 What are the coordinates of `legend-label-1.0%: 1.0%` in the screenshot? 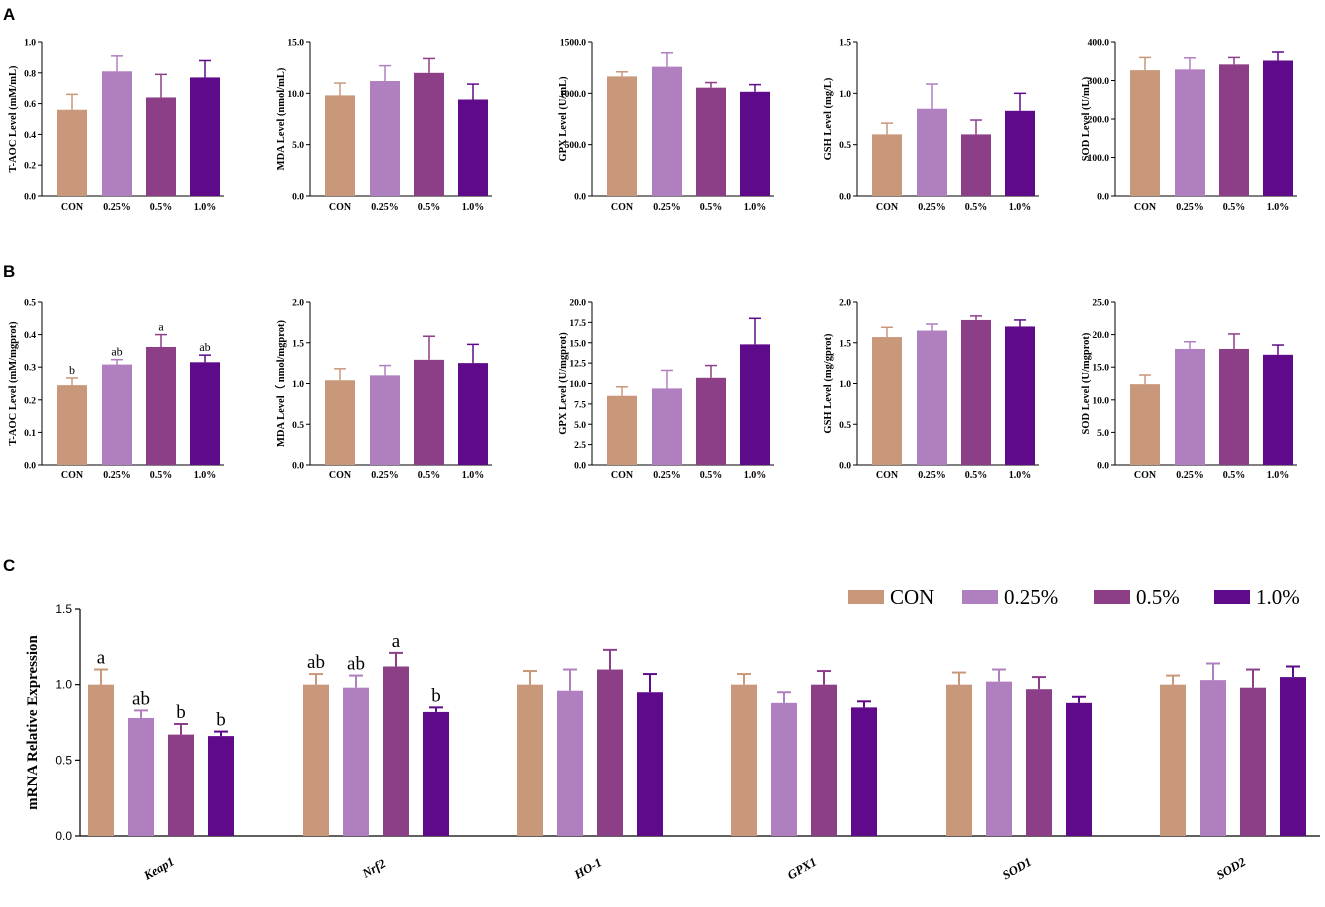 It's located at (1278, 597).